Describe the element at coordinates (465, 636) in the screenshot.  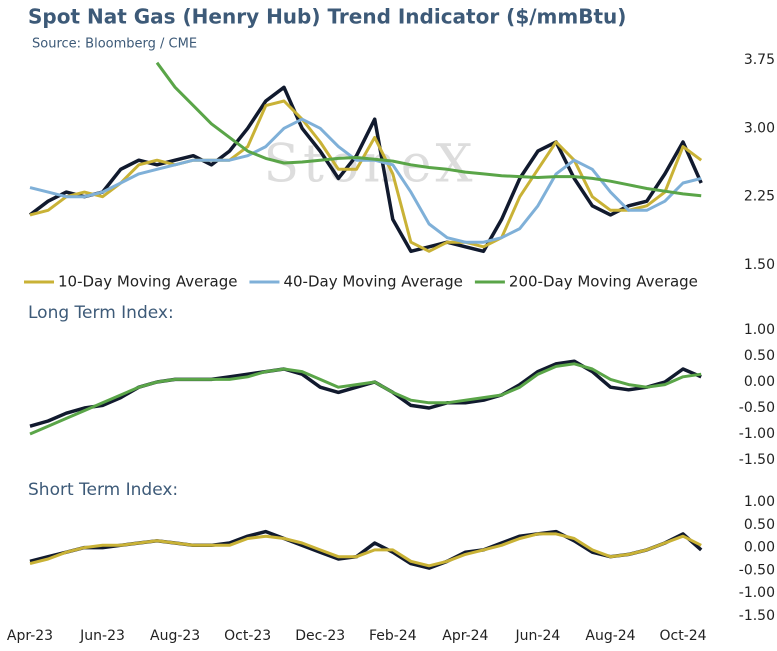
I see `x-tick-label: Apr-24` at that location.